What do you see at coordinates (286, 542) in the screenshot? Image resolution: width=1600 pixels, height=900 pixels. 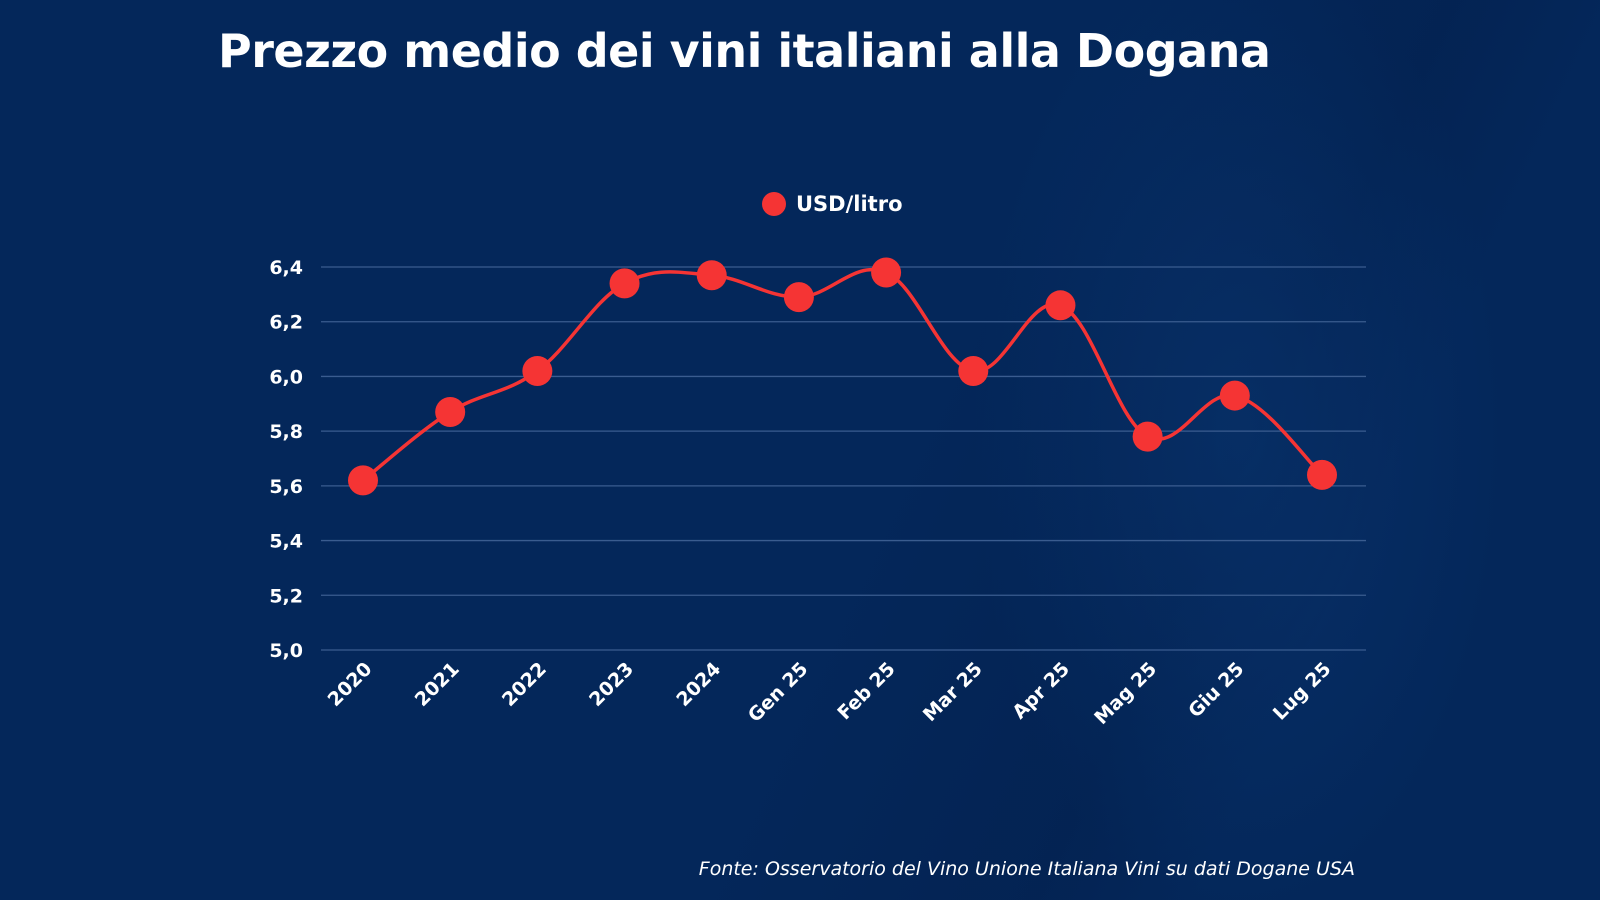 I see `y-tick-label: 5,4` at bounding box center [286, 542].